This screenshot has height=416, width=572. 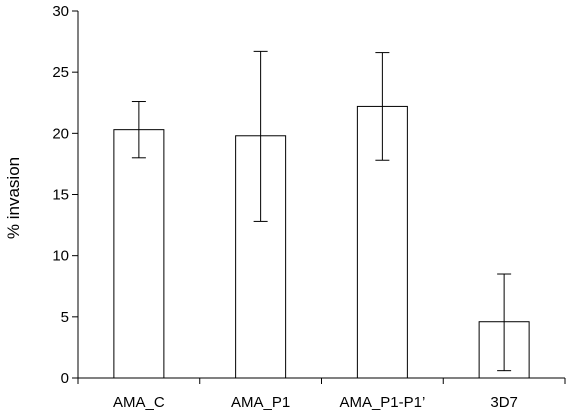 I want to click on x-category-label: AMA_P1, so click(x=260, y=402).